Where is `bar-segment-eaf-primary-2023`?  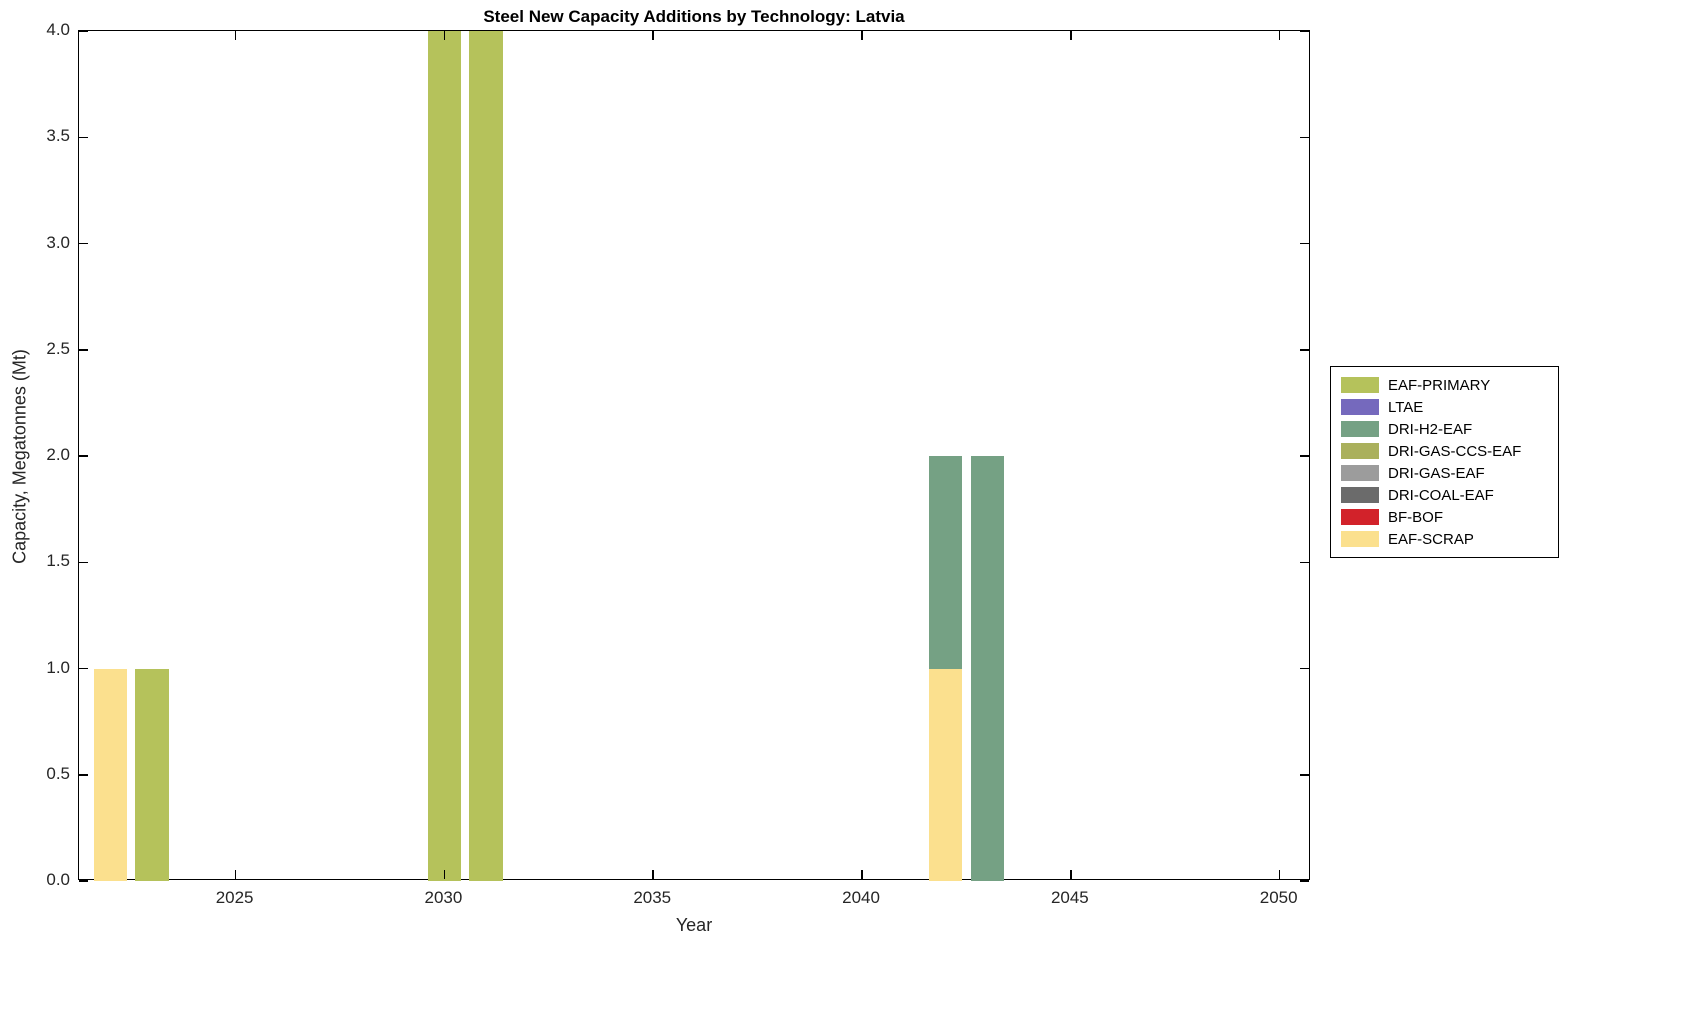 bar-segment-eaf-primary-2023 is located at coordinates (152, 774).